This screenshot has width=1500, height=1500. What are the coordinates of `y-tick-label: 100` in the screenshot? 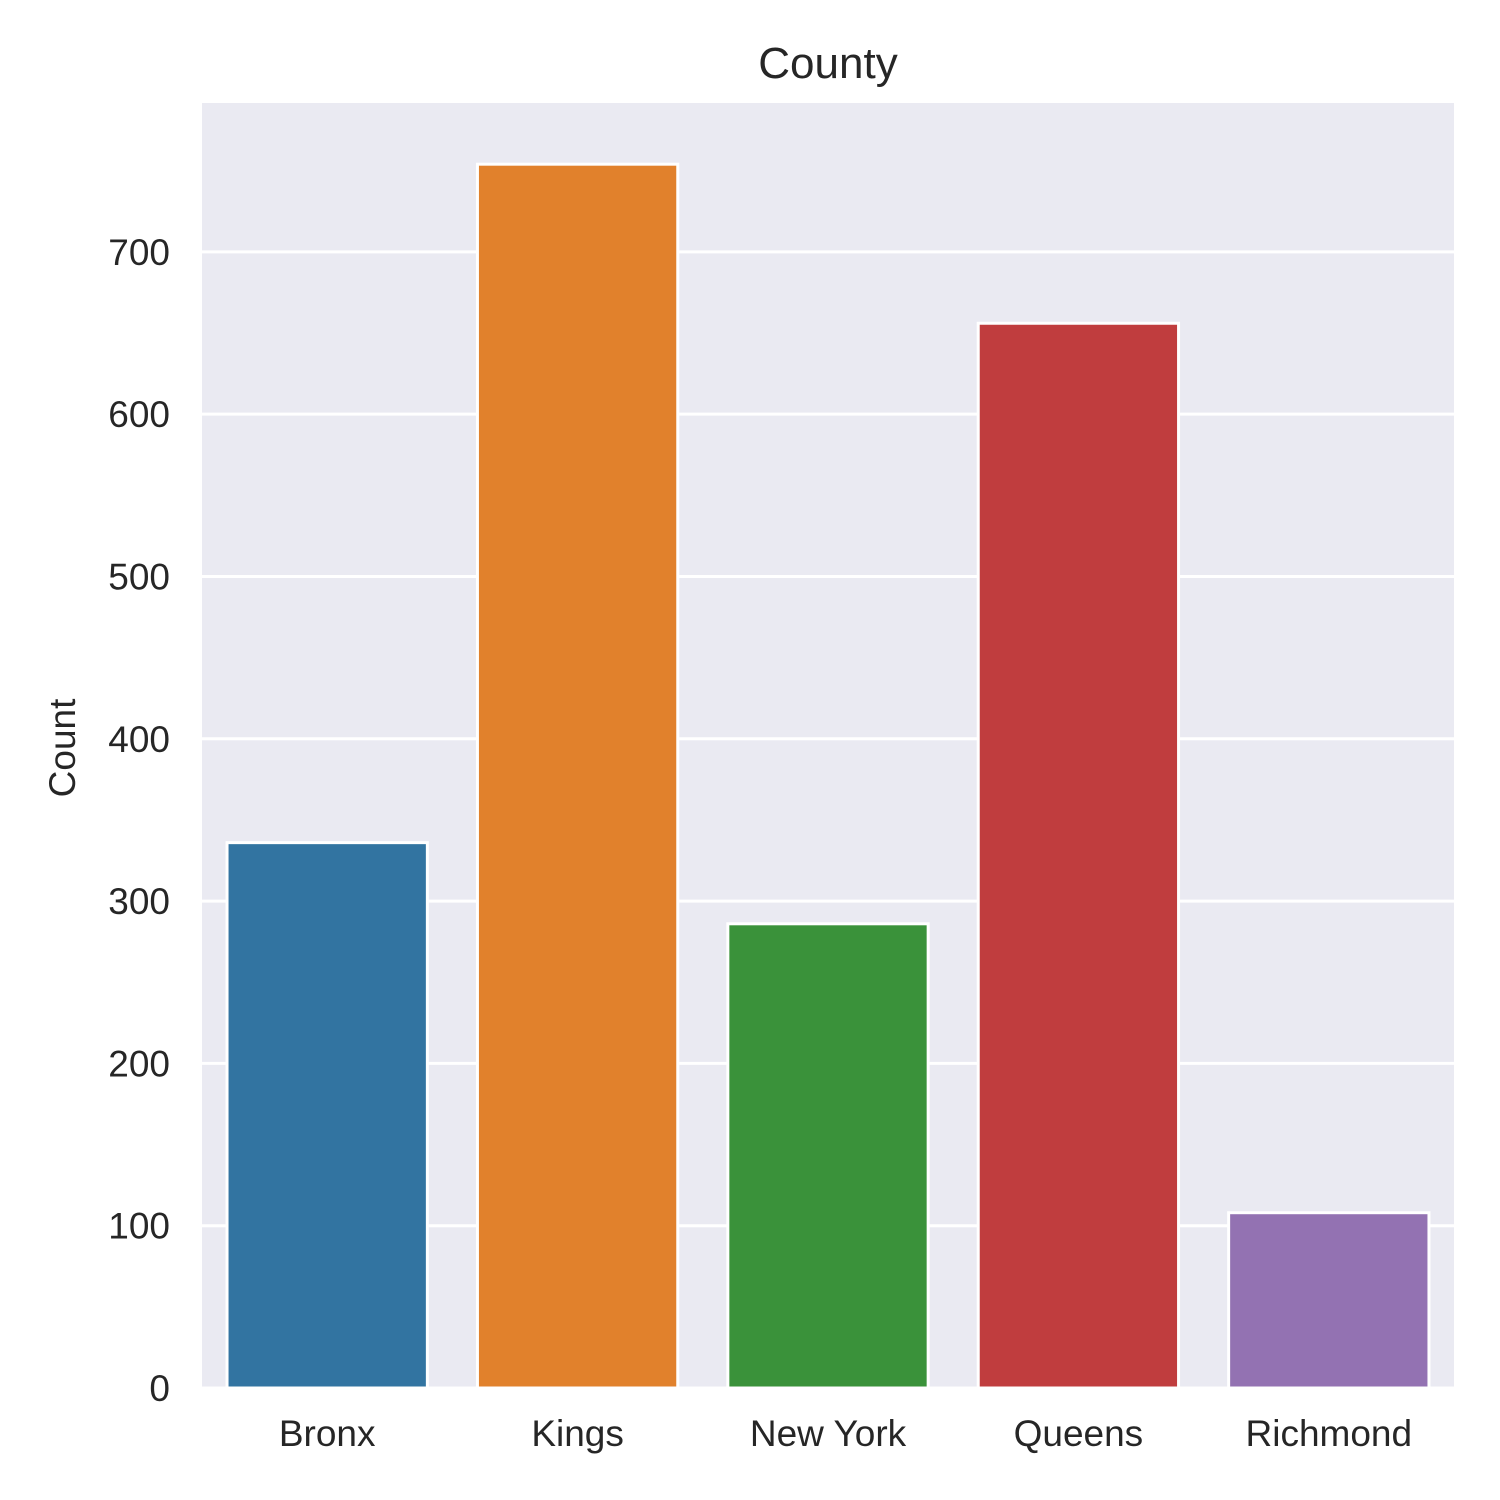 It's located at (139, 1226).